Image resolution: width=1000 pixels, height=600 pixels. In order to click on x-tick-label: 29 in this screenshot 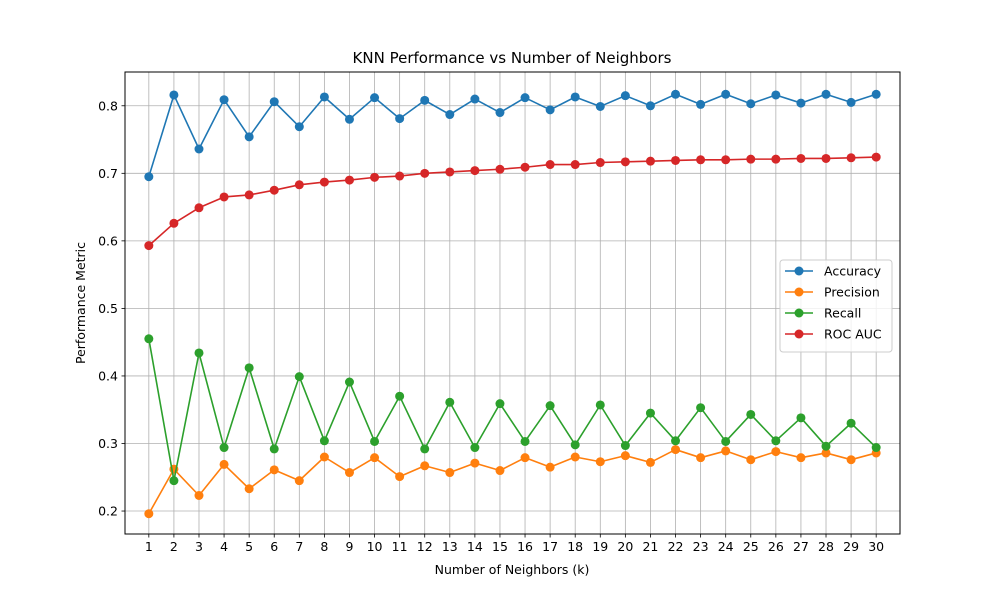, I will do `click(851, 546)`.